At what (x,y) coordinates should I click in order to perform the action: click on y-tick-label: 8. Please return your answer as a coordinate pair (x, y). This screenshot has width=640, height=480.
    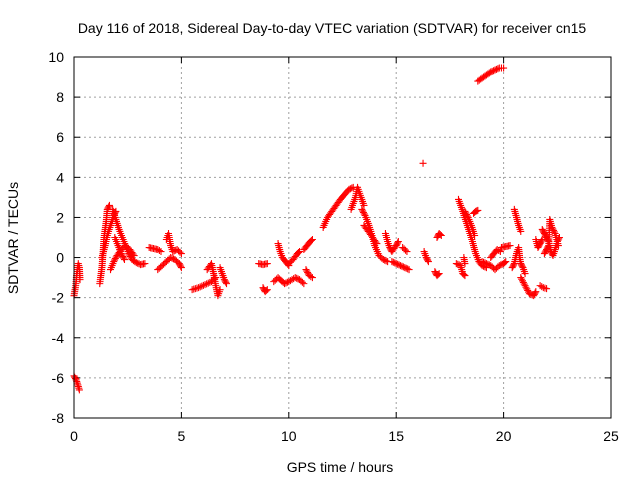
    Looking at the image, I should click on (60, 97).